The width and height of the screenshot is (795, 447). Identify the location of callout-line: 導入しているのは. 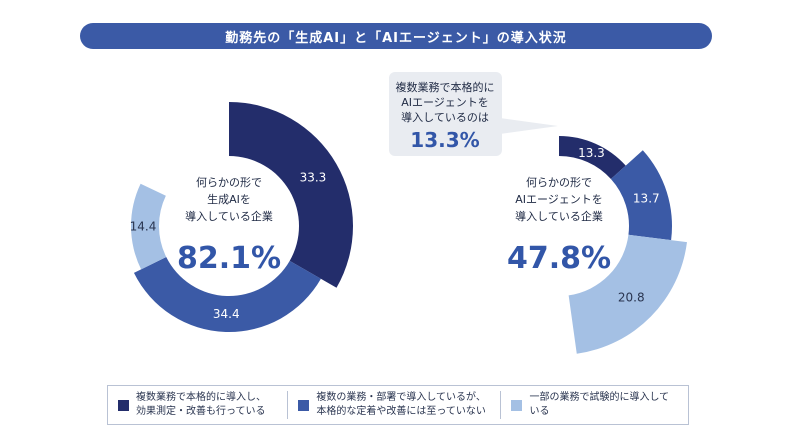
(445, 117).